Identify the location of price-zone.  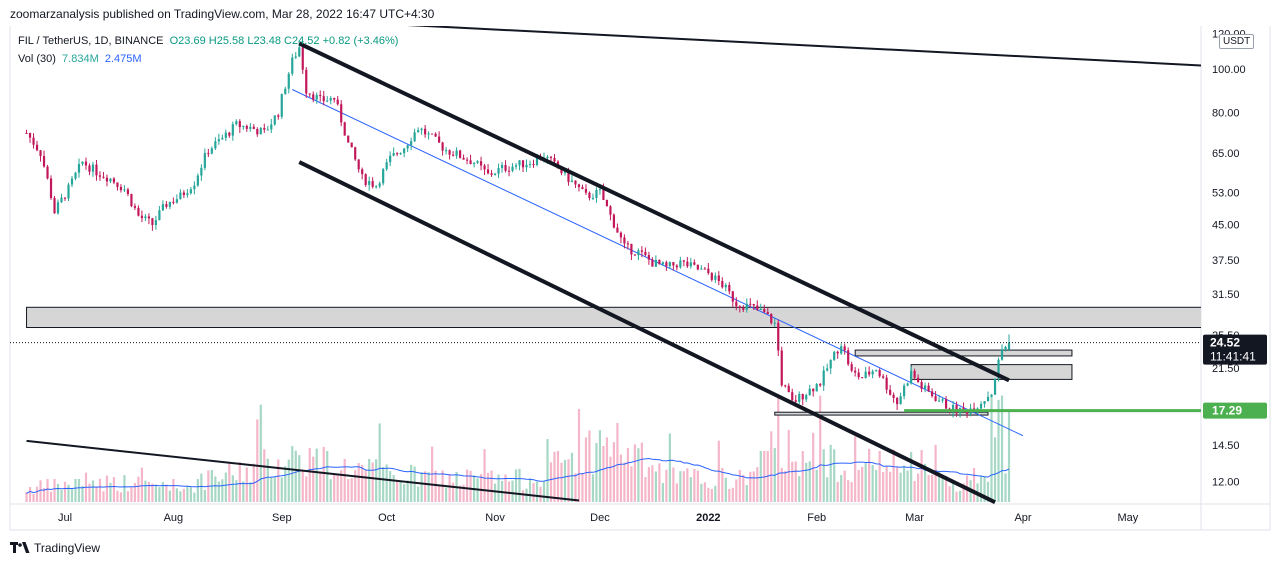
(963, 353).